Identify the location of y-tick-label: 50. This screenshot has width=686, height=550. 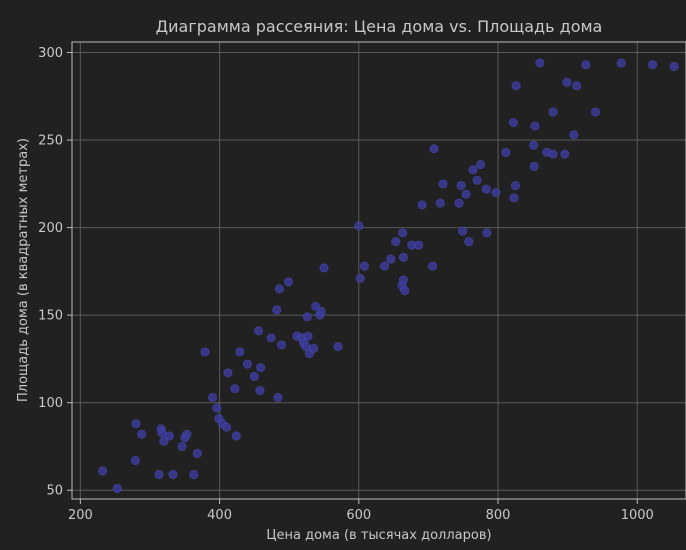
(54, 491).